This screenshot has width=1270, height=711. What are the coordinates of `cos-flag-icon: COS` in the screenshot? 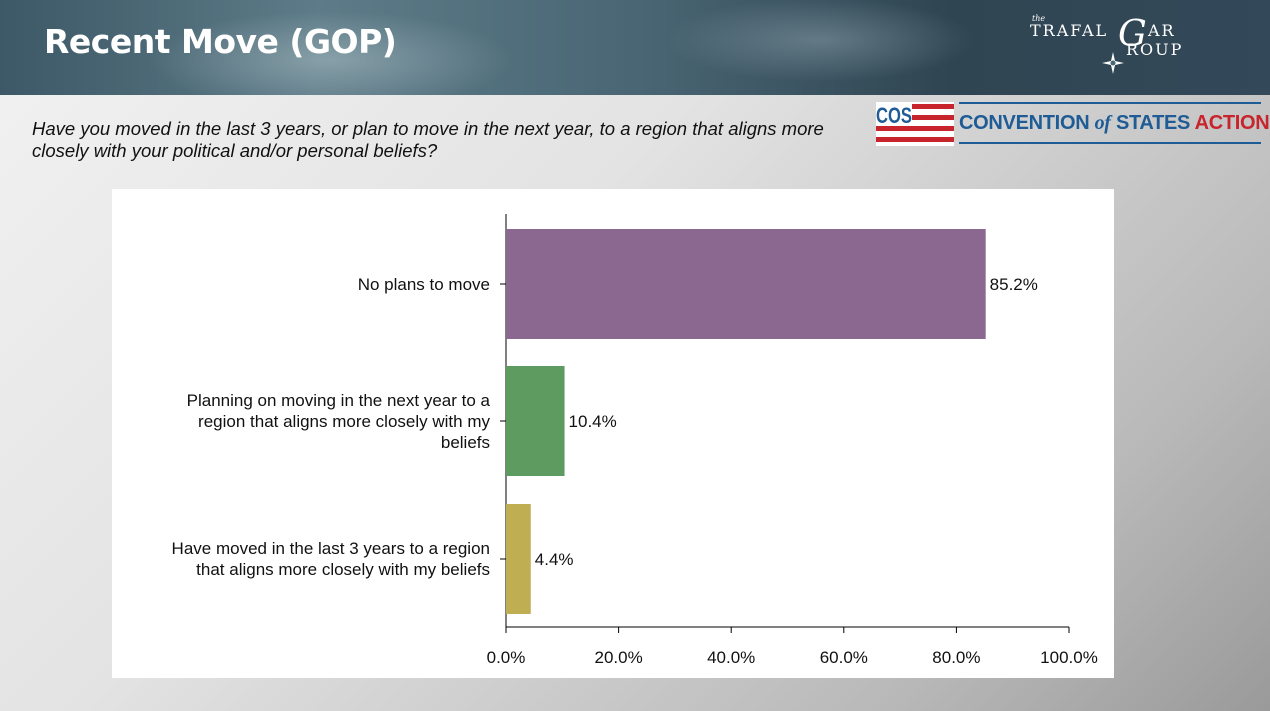 It's located at (915, 124).